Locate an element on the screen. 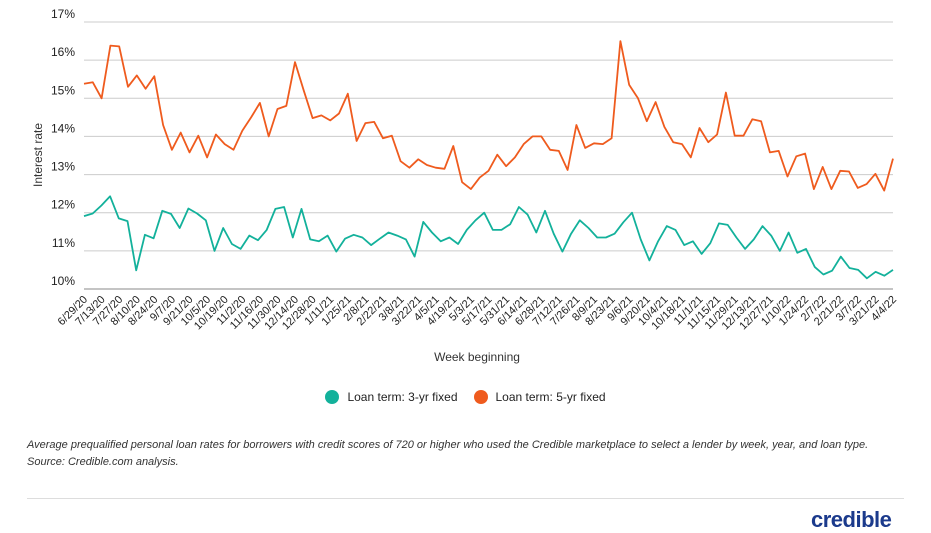 The height and width of the screenshot is (533, 931). y-tick-label: 12% is located at coordinates (63, 205).